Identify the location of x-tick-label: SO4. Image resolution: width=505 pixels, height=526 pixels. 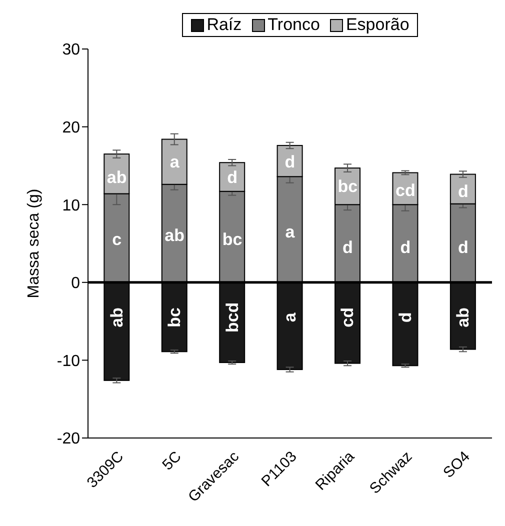
(457, 465).